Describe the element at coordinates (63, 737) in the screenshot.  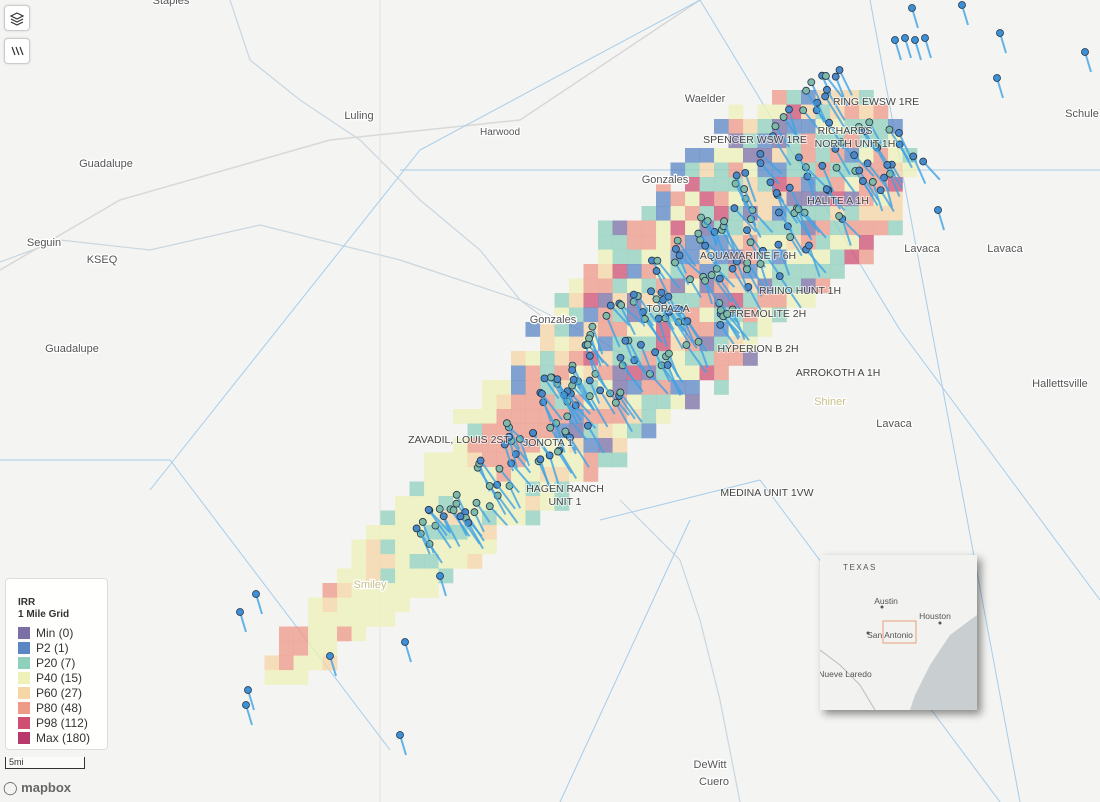
I see `legend-label: Max (180)` at that location.